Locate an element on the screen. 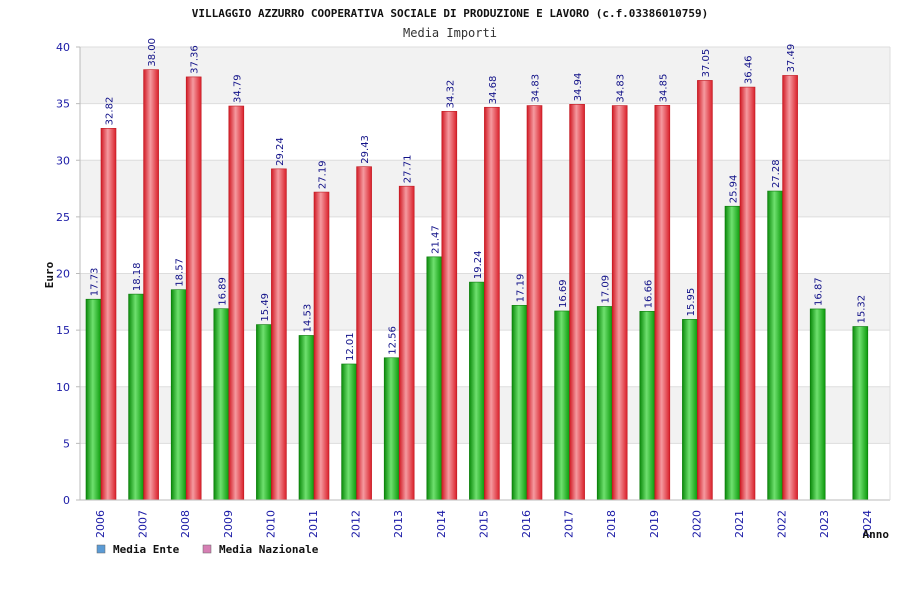 Image resolution: width=900 pixels, height=600 pixels. value-label: 15.49 is located at coordinates (265, 307).